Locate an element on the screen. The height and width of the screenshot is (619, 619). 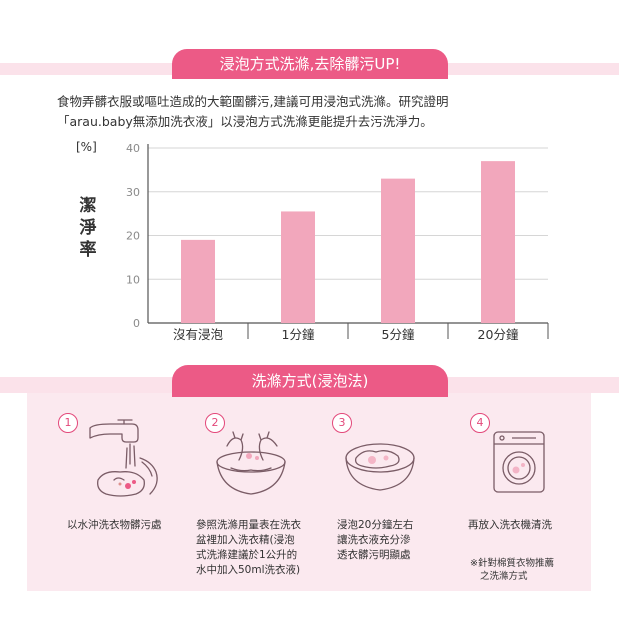
note-line-1: ※針對棉質衣物推薦 is located at coordinates (512, 563).